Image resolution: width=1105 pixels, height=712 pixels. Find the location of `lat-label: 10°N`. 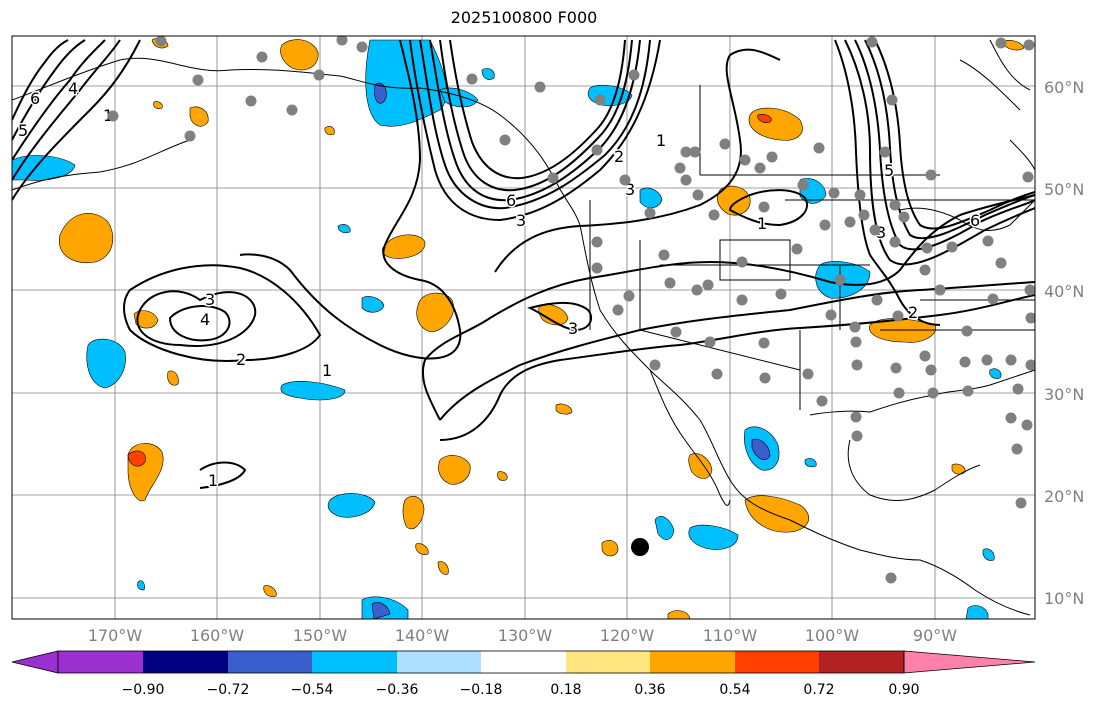

lat-label: 10°N is located at coordinates (1064, 598).